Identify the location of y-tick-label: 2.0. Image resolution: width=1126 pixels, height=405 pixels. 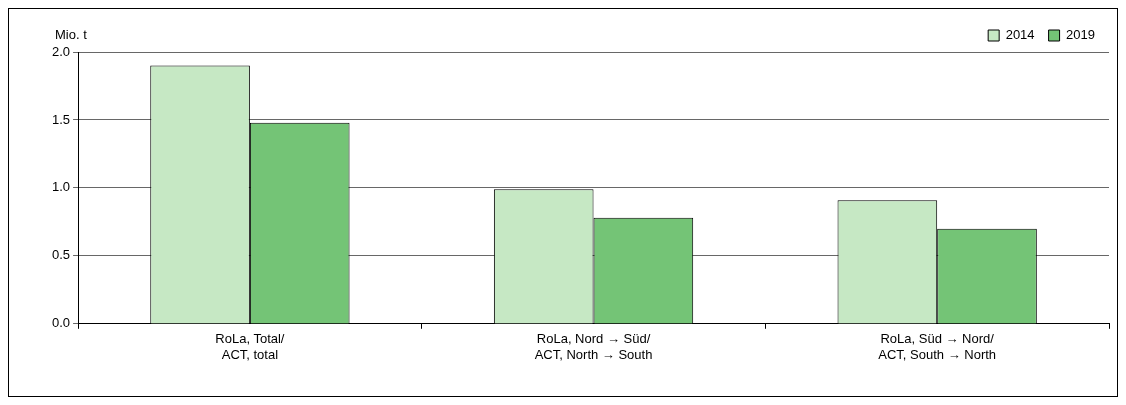
(61, 51).